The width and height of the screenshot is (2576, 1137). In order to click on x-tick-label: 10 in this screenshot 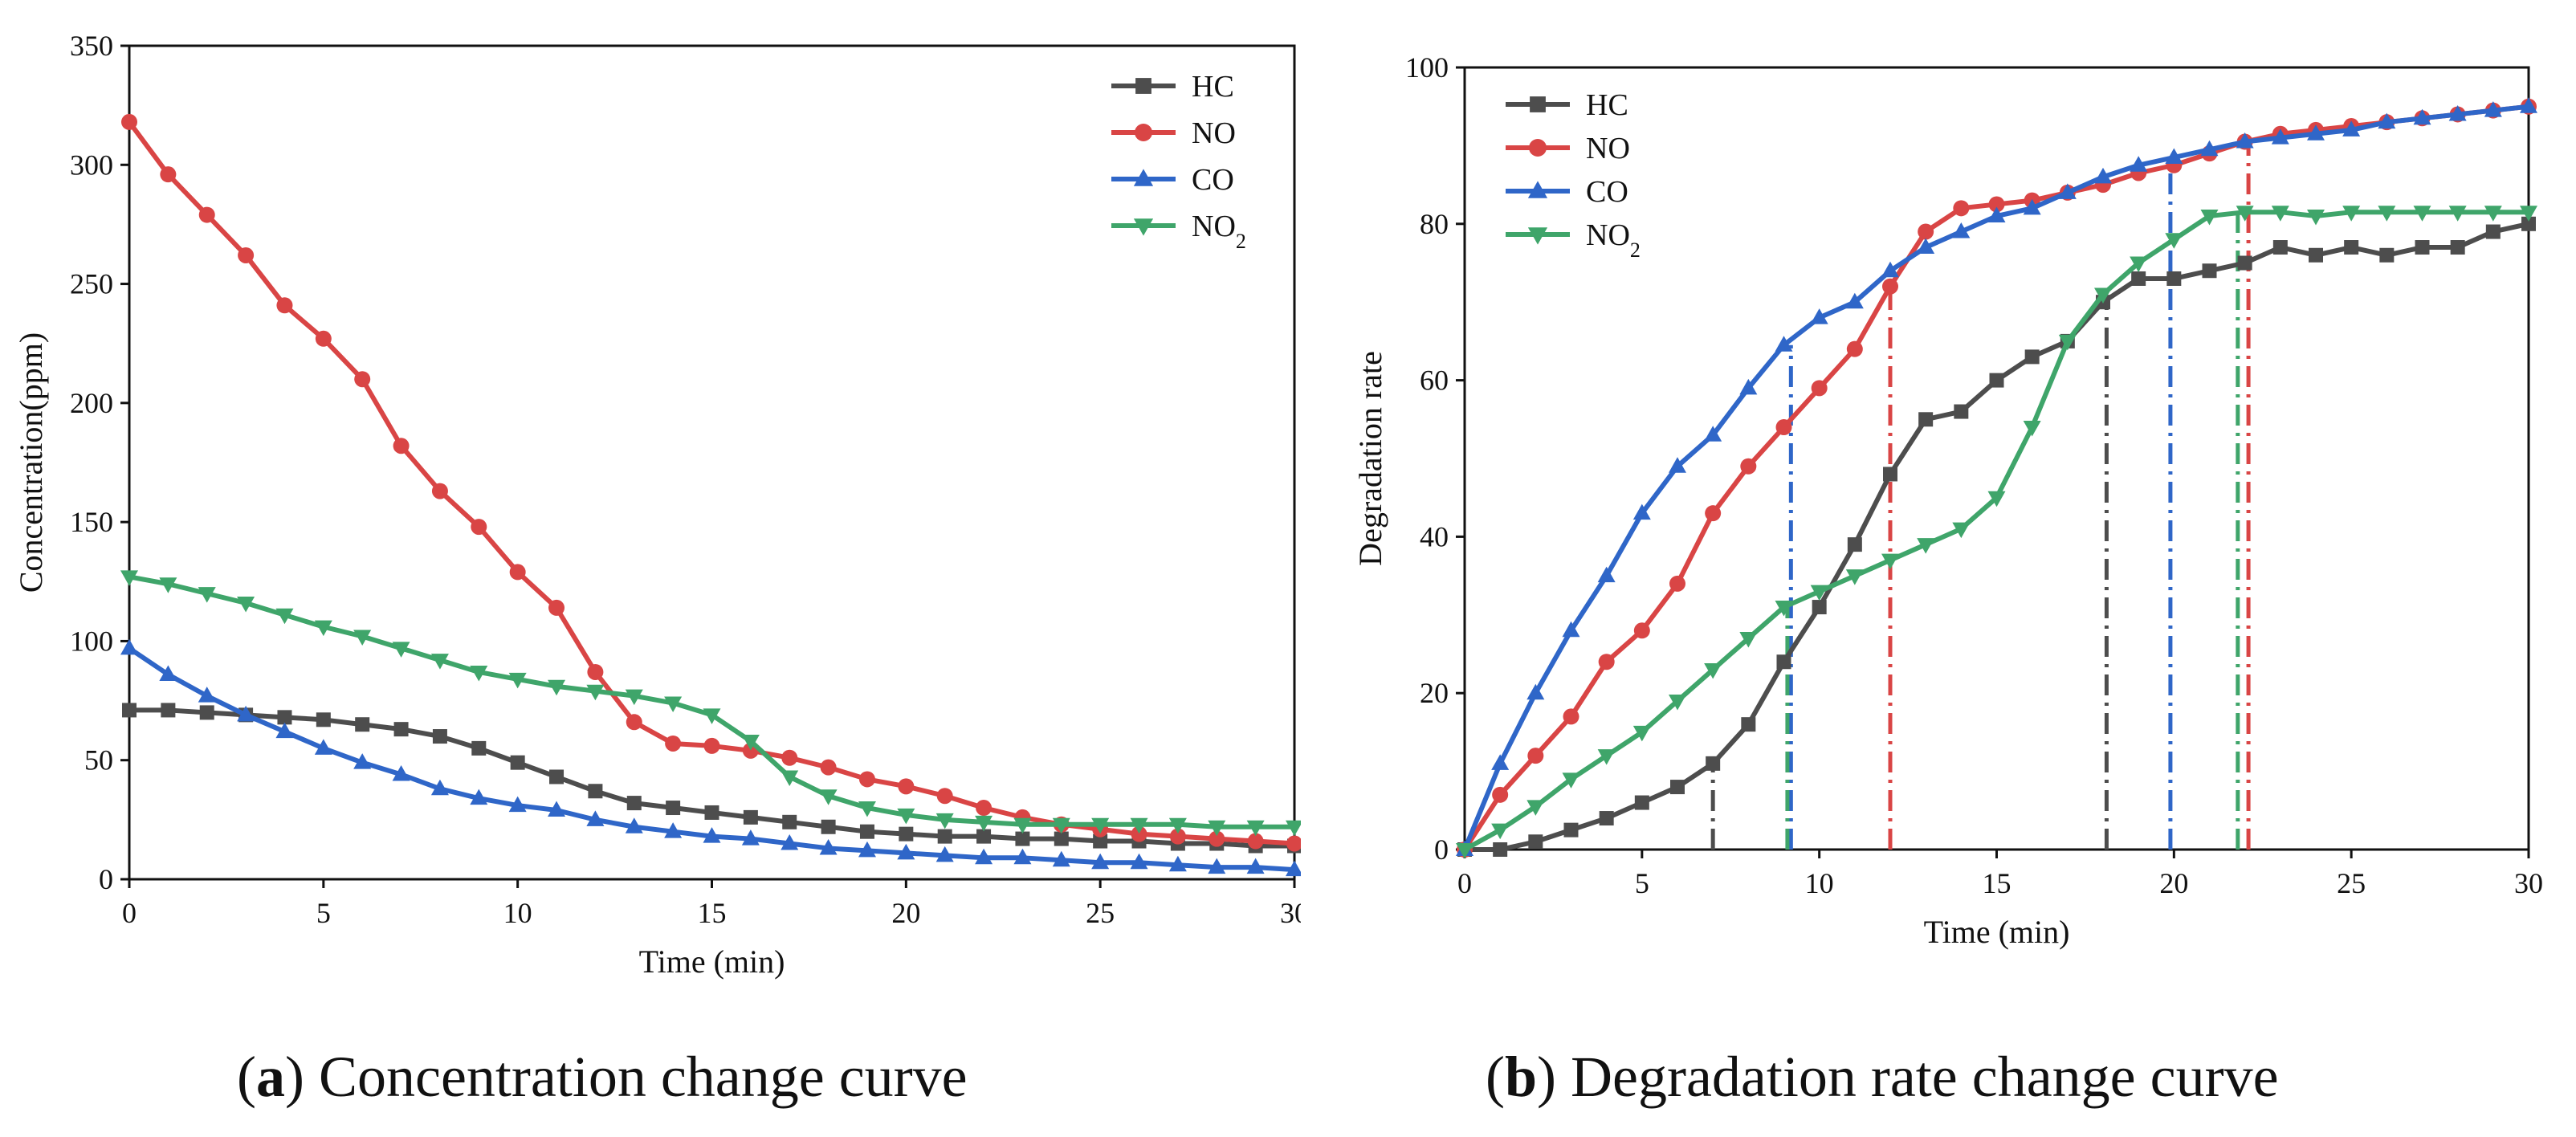, I will do `click(1819, 883)`.